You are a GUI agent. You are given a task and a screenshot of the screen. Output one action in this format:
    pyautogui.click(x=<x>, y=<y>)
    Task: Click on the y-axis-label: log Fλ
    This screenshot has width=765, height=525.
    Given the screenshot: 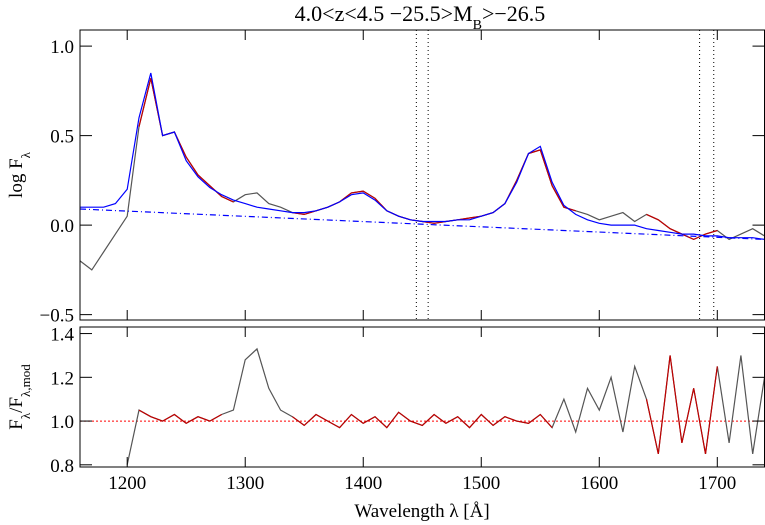 What is the action you would take?
    pyautogui.click(x=19, y=174)
    